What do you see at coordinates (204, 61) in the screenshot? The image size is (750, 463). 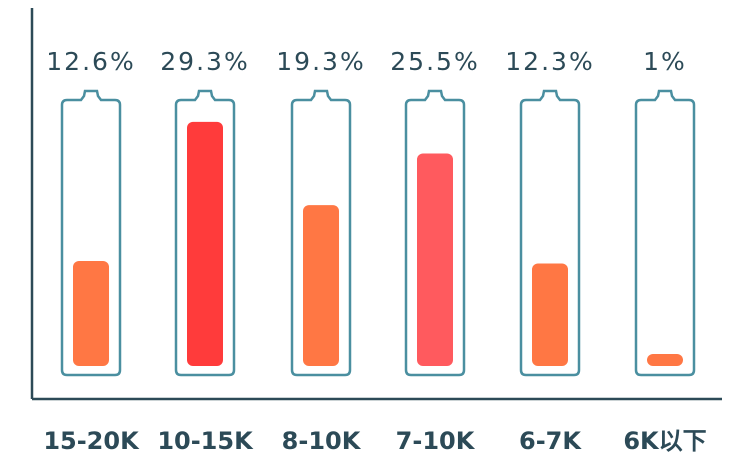 I see `value-label: 29.3%` at bounding box center [204, 61].